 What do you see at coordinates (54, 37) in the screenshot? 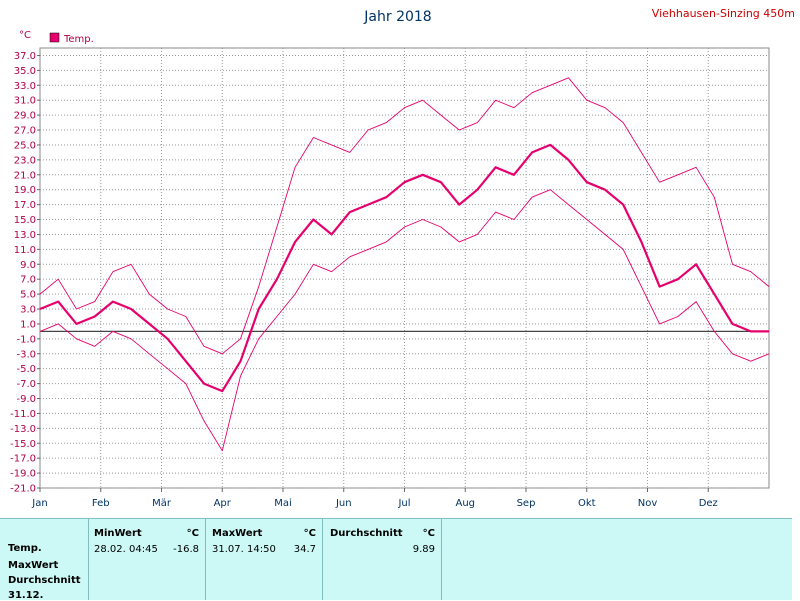
I see `legend-swatch` at bounding box center [54, 37].